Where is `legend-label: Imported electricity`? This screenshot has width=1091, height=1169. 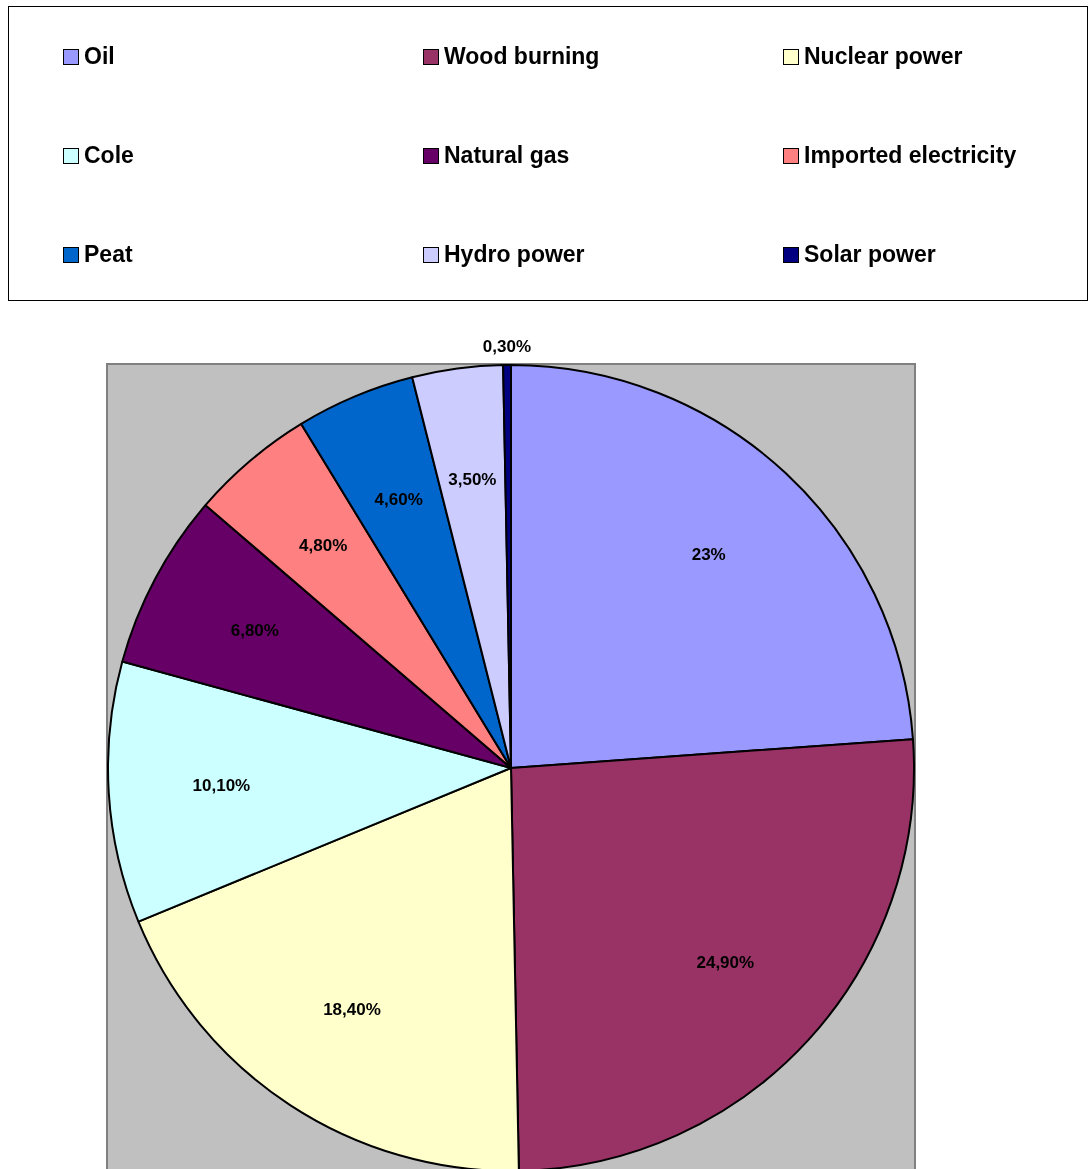 legend-label: Imported electricity is located at coordinates (910, 155).